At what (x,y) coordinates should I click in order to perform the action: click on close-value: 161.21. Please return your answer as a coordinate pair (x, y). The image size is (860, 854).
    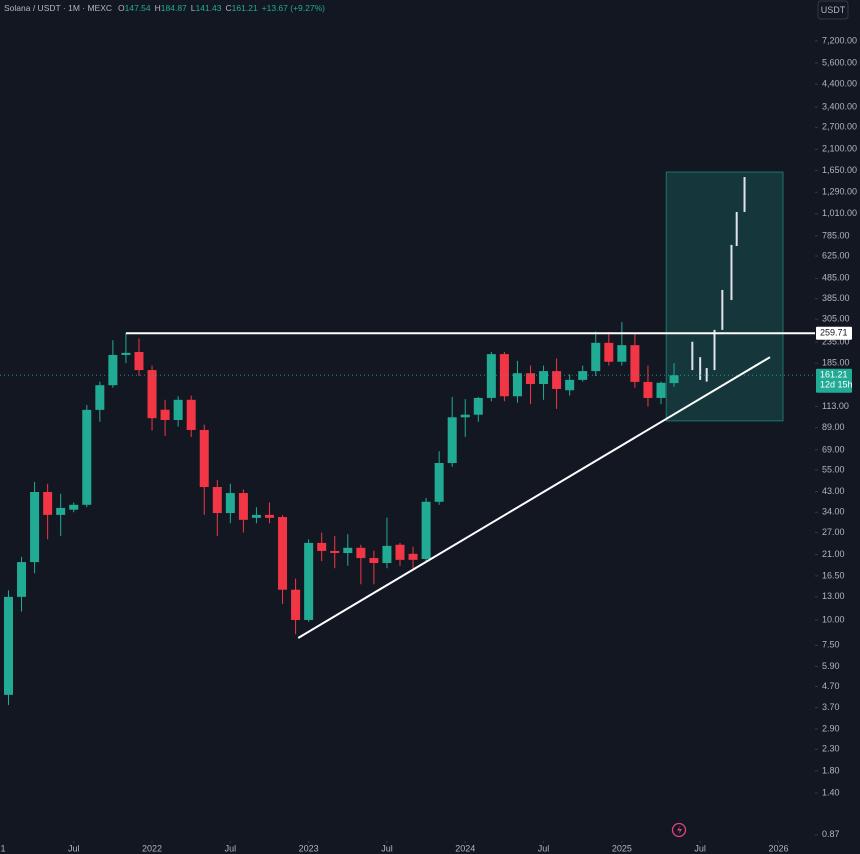
    Looking at the image, I should click on (244, 8).